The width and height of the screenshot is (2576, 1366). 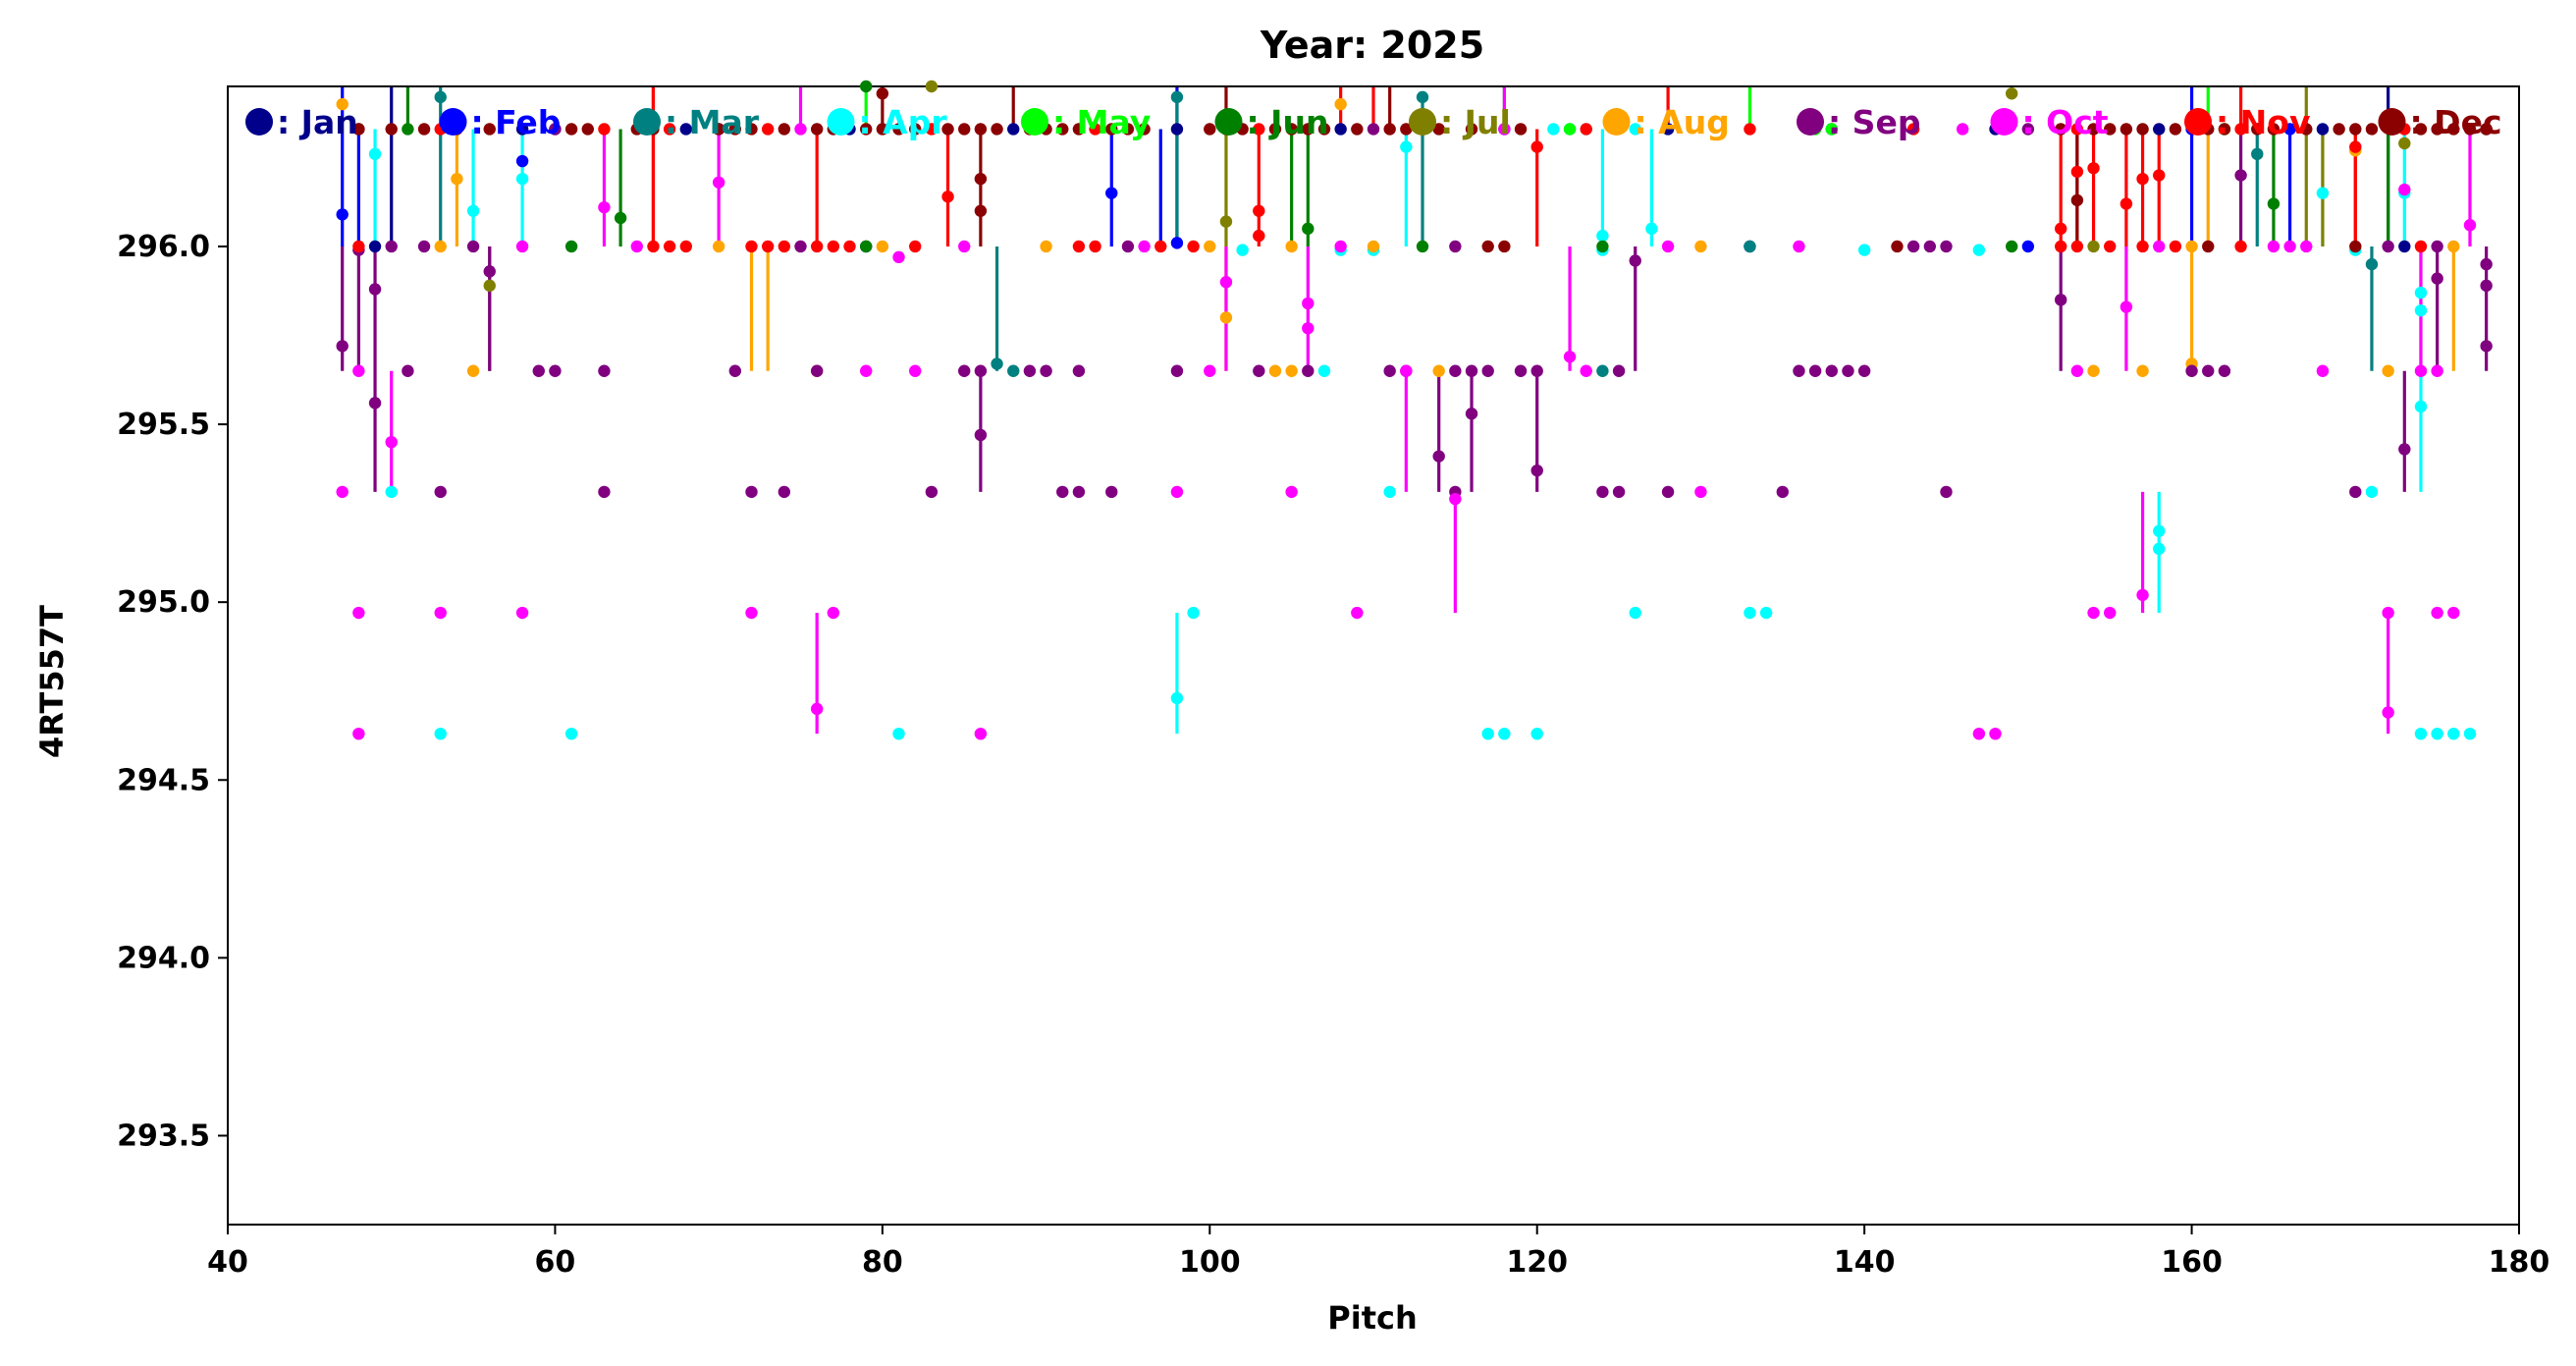 I want to click on y-tick-label: 296.0, so click(x=163, y=247).